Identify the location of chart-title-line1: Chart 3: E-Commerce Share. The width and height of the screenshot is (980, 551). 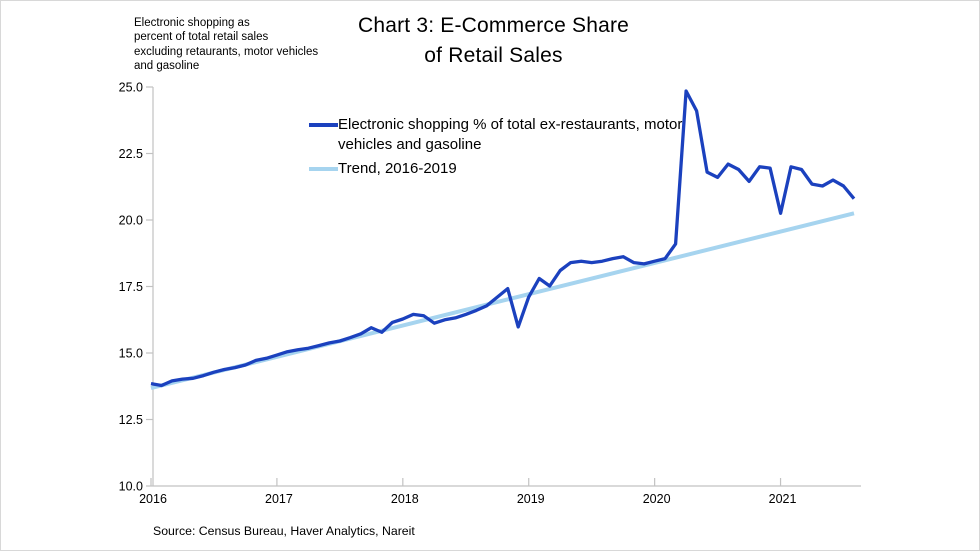
(493, 25).